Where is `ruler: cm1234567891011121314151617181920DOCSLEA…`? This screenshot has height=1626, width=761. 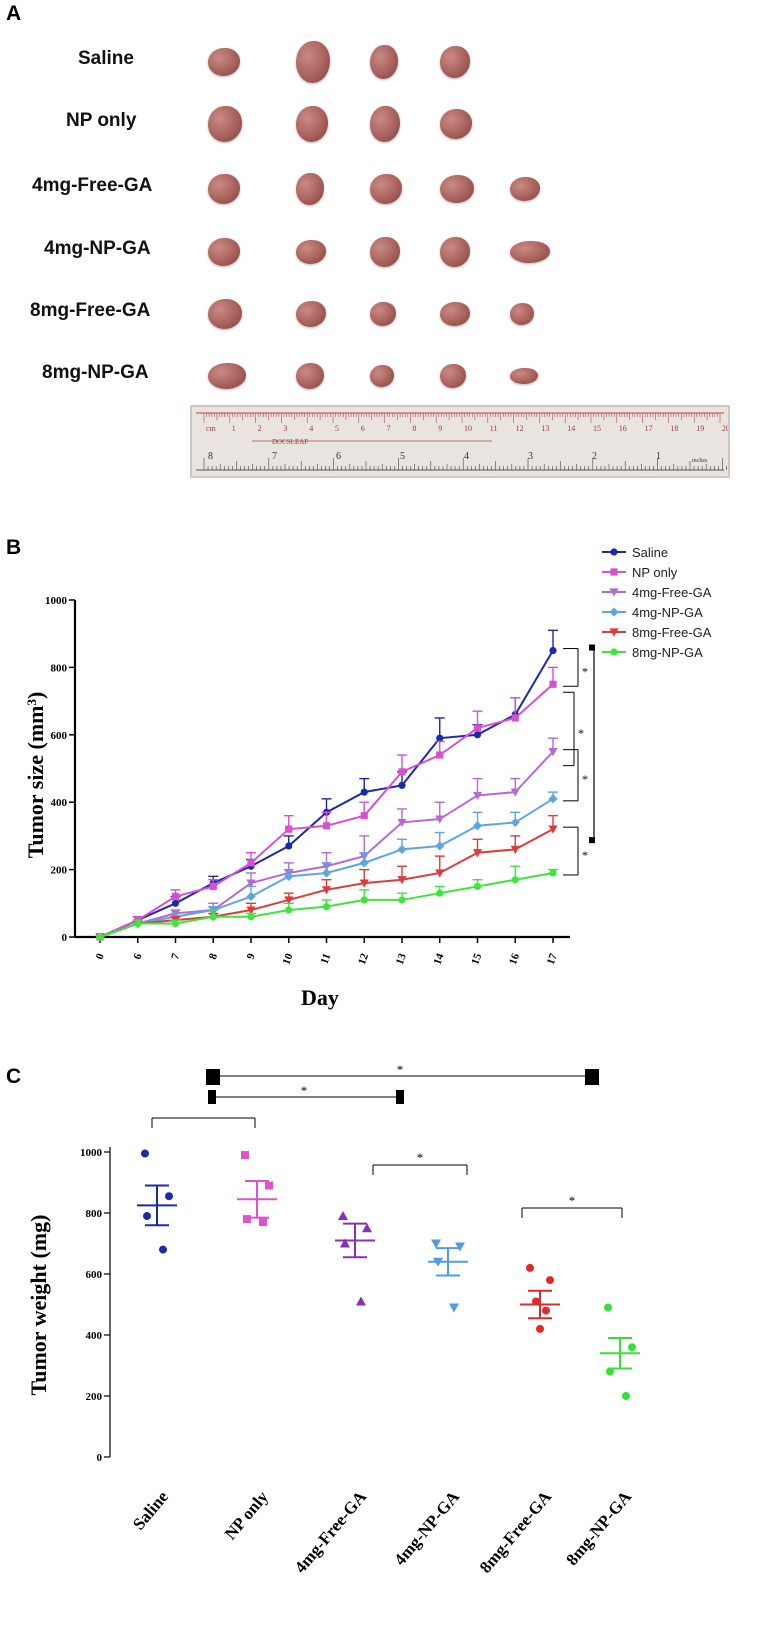 ruler: cm1234567891011121314151617181920DOCSLEA… is located at coordinates (460, 441).